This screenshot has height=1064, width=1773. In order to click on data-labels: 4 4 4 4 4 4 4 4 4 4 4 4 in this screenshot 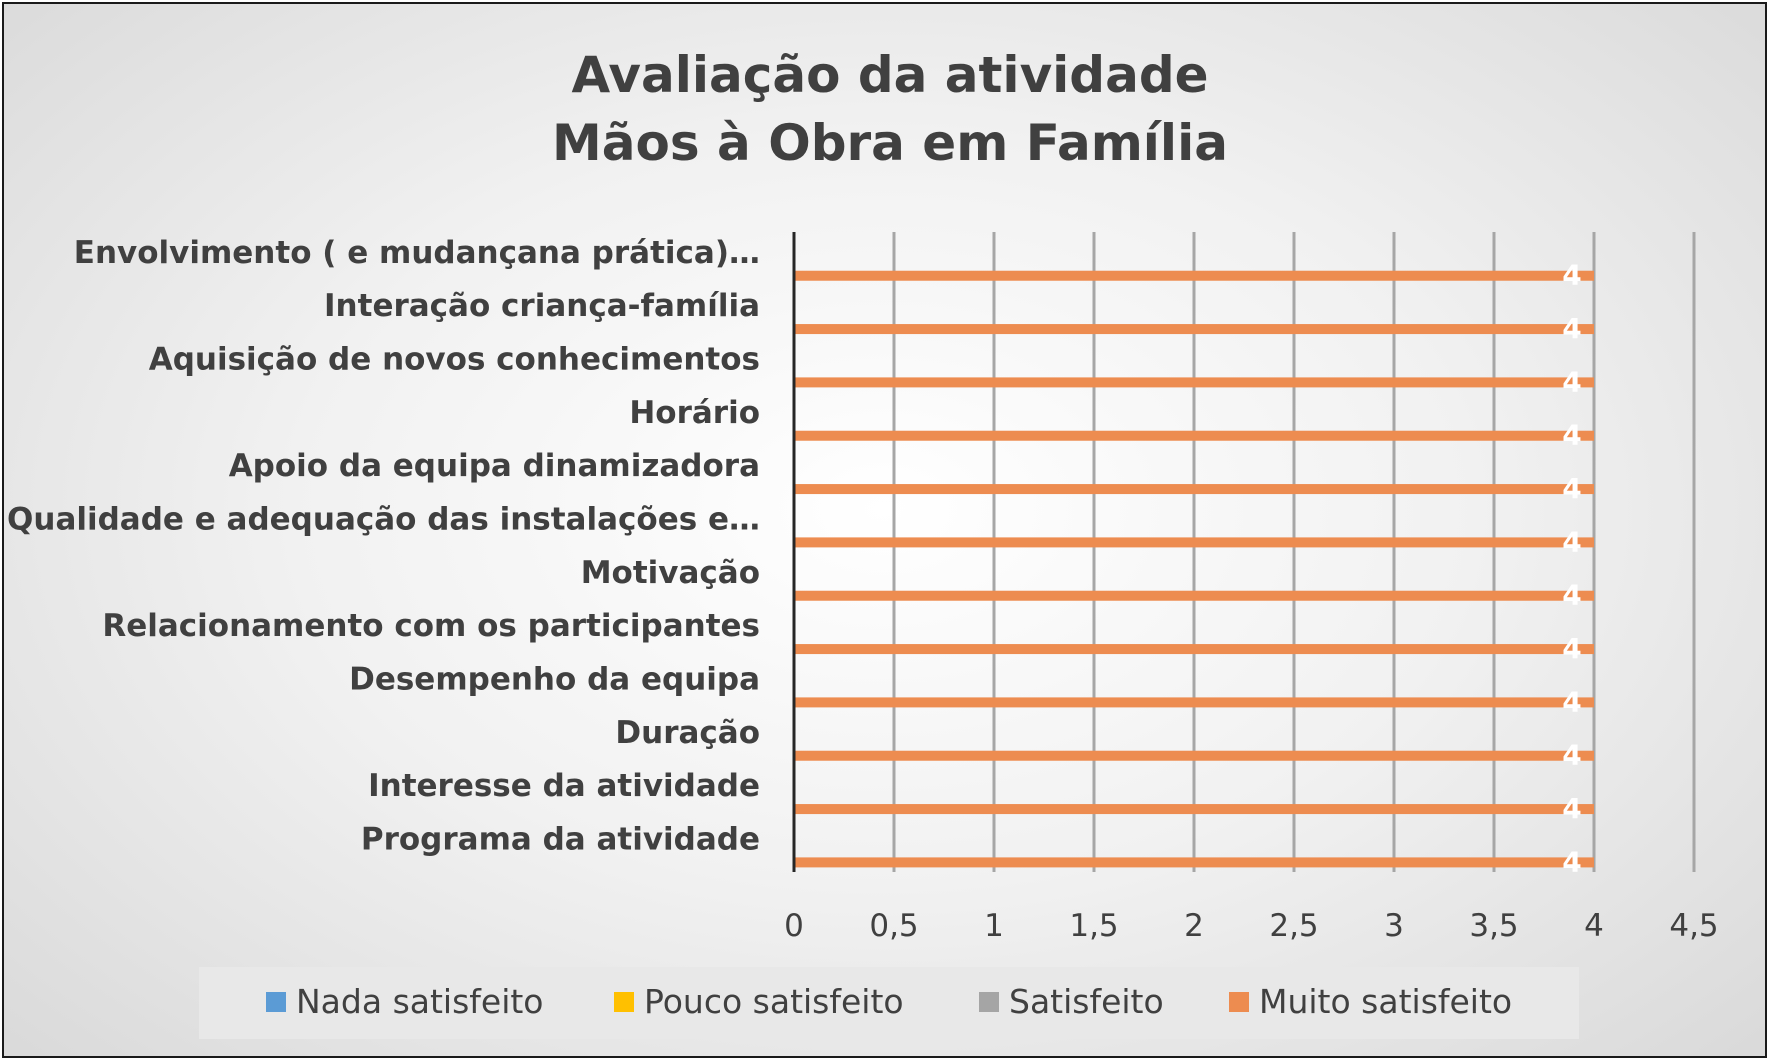, I will do `click(1571, 569)`.